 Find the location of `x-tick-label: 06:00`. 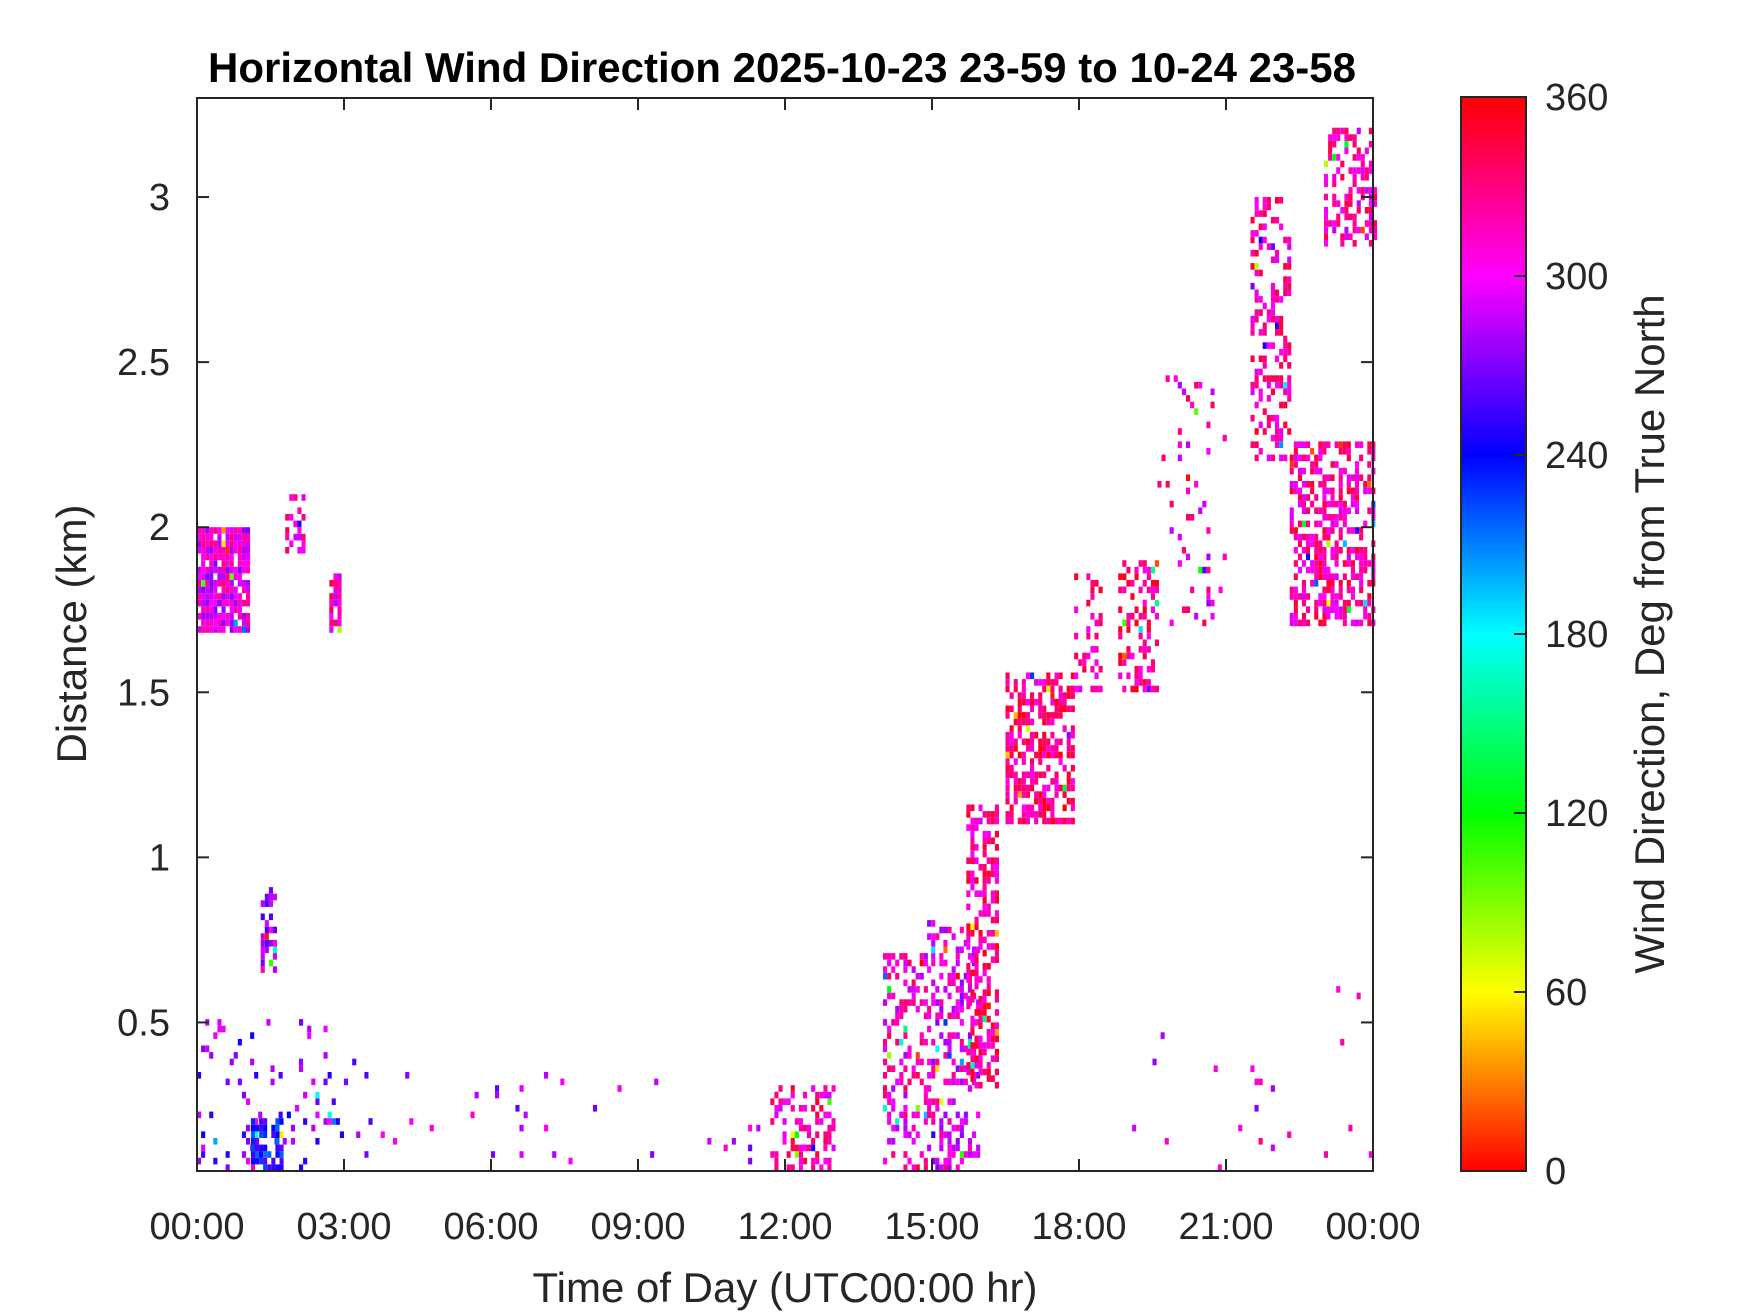

x-tick-label: 06:00 is located at coordinates (490, 1227).